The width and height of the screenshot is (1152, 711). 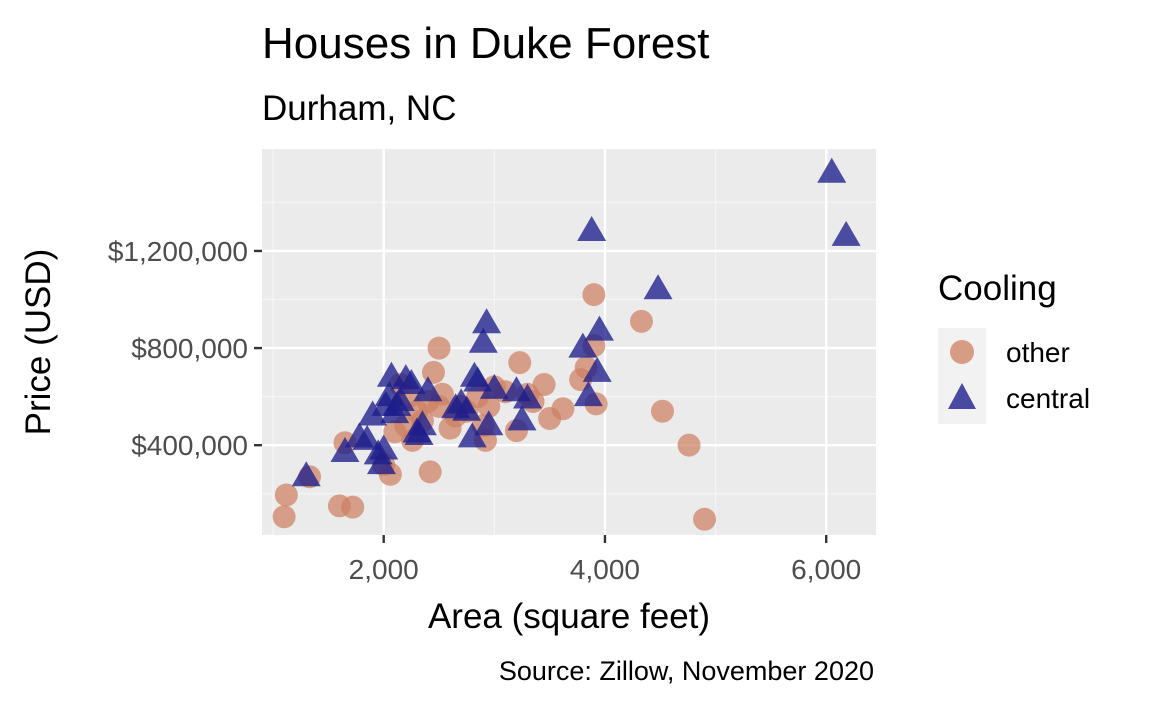 What do you see at coordinates (189, 348) in the screenshot?
I see `y-tick-label: $800,000` at bounding box center [189, 348].